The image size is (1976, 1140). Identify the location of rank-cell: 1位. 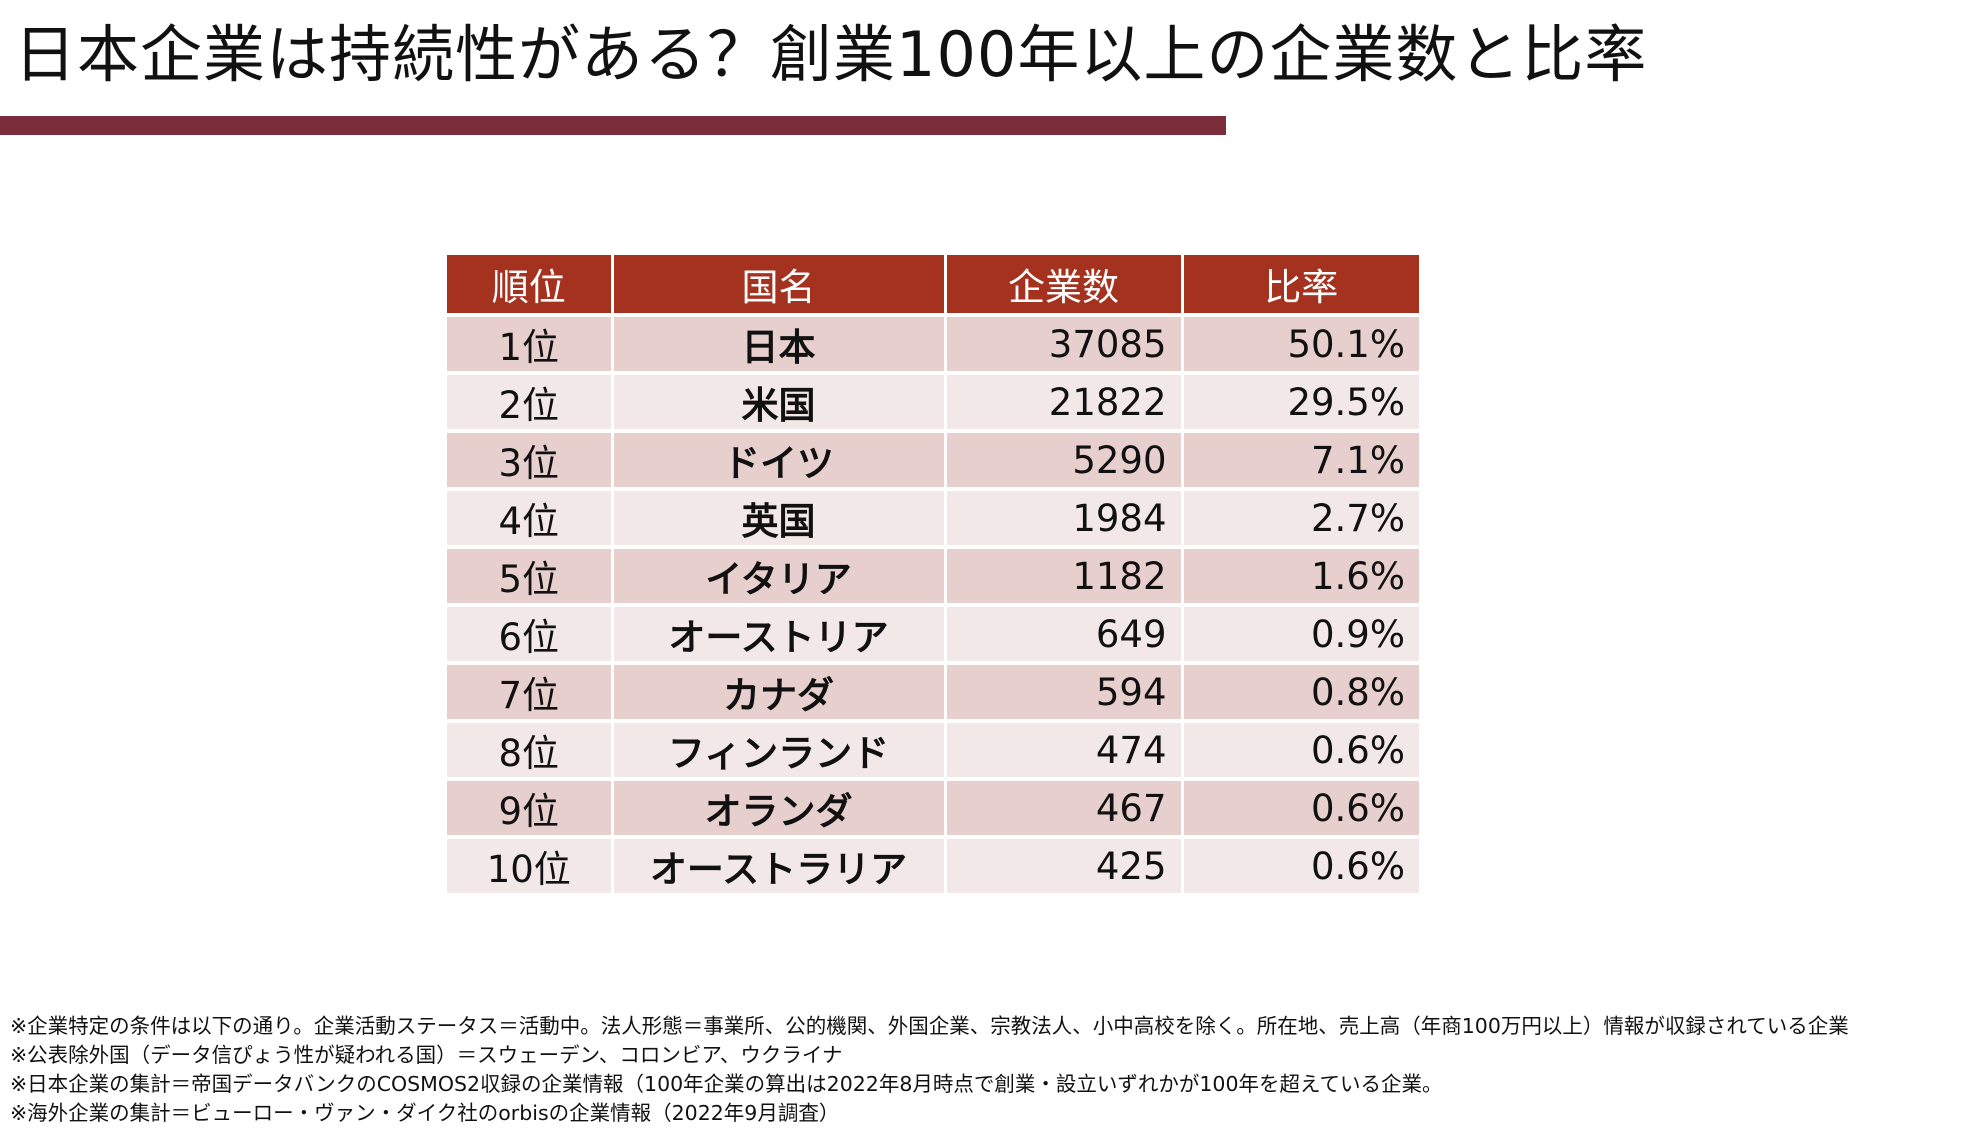
(530, 345).